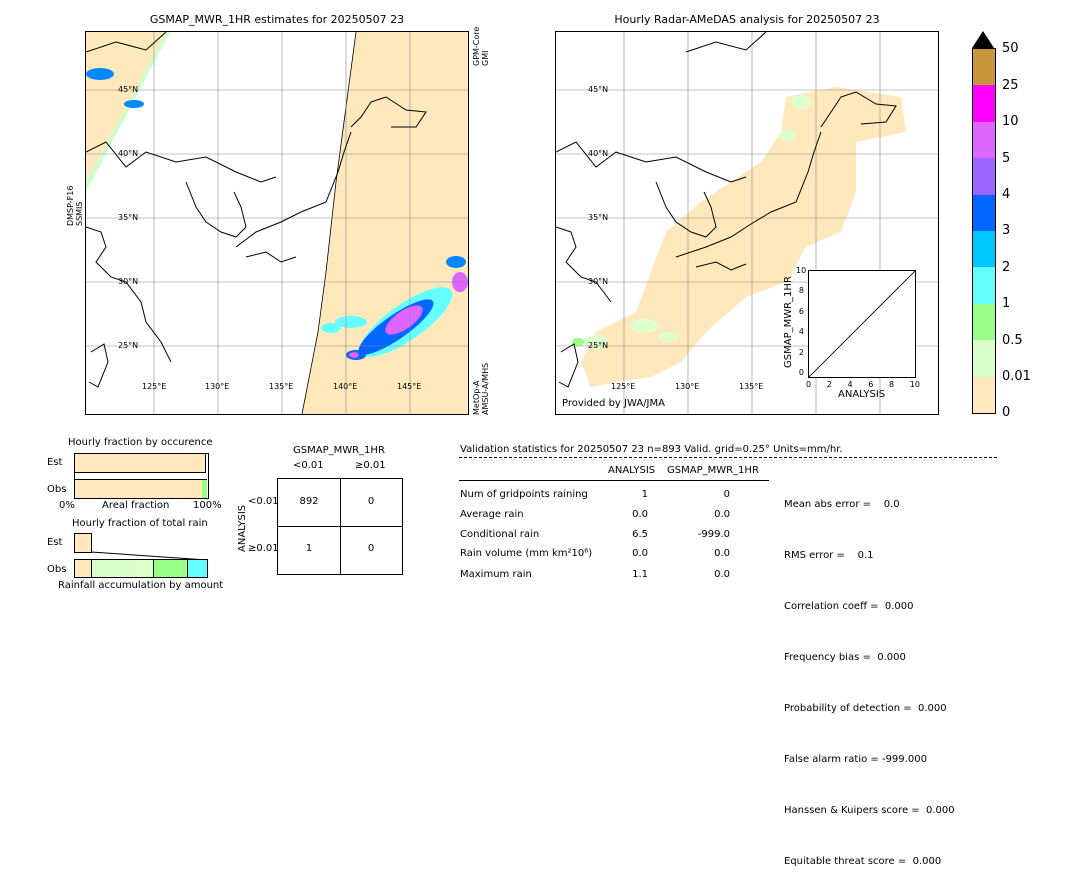 Image resolution: width=1080 pixels, height=887 pixels. What do you see at coordinates (869, 810) in the screenshot?
I see `score-line: Hanssen & Kuipers score = 0.000` at bounding box center [869, 810].